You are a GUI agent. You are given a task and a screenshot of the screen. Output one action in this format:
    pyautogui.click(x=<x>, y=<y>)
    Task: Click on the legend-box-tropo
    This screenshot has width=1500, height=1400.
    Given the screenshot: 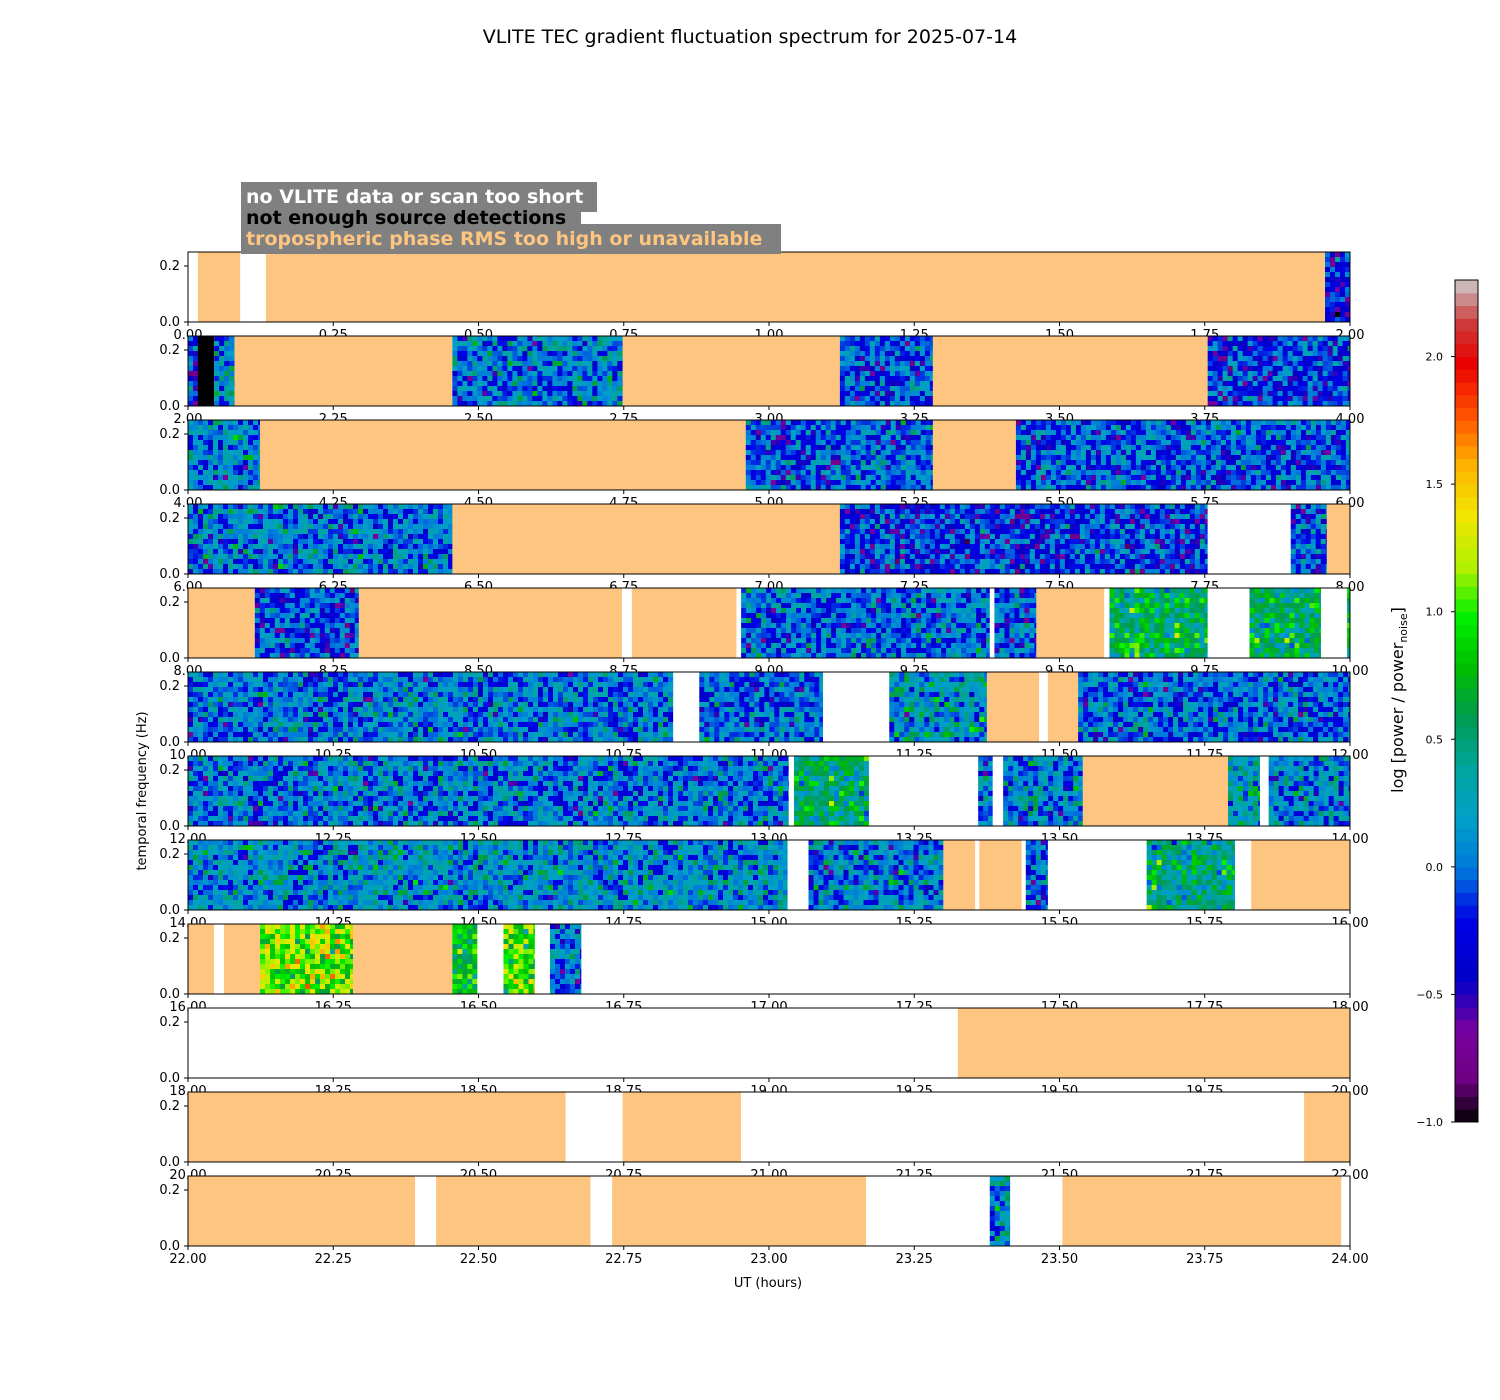 What is the action you would take?
    pyautogui.click(x=511, y=239)
    